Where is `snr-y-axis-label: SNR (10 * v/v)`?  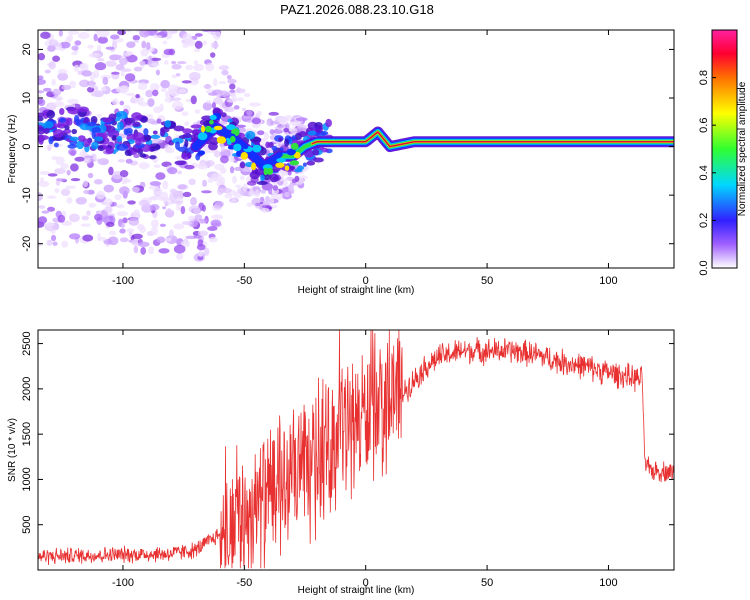 snr-y-axis-label: SNR (10 * v/v) is located at coordinates (12, 450).